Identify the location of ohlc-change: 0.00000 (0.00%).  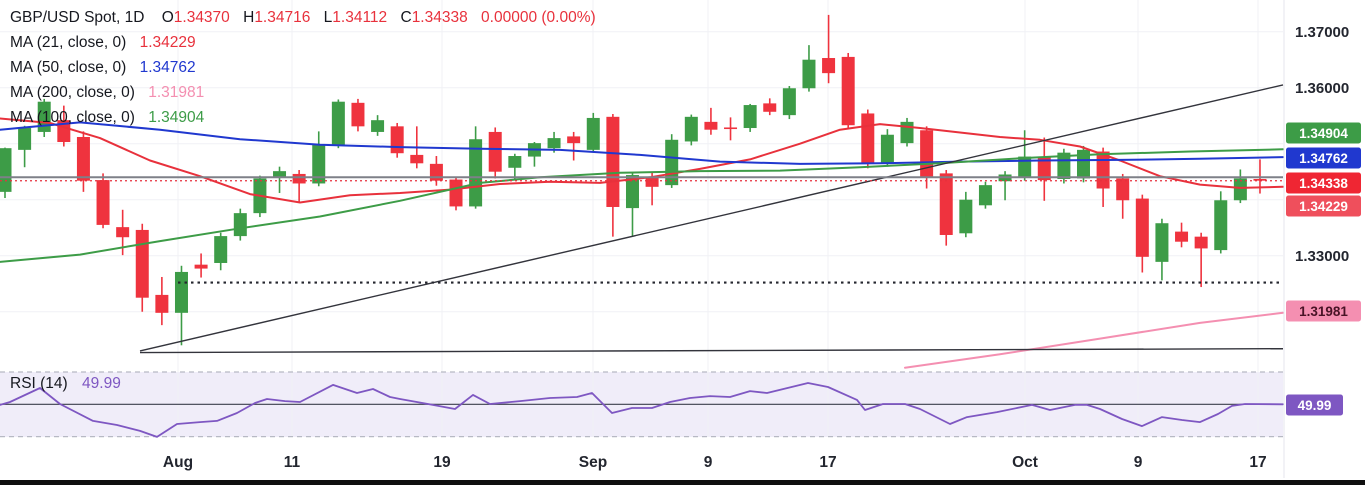
(538, 17).